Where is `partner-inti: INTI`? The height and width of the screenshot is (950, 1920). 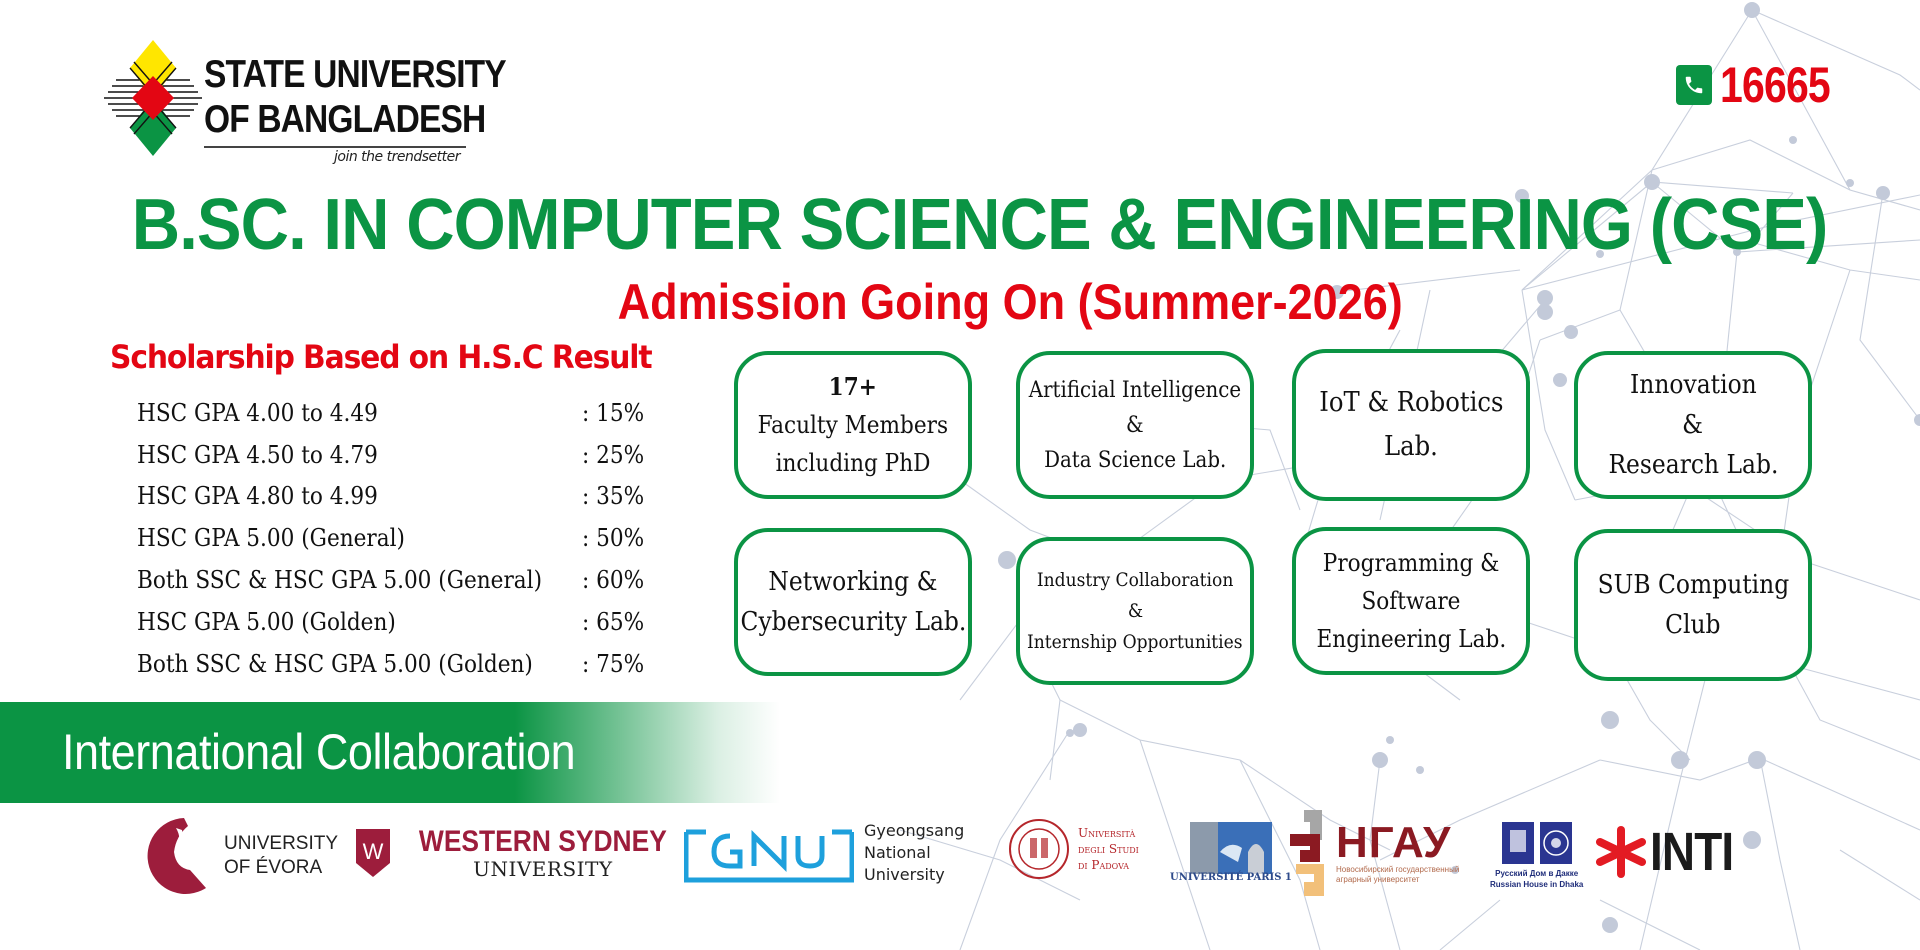
partner-inti: INTI is located at coordinates (1672, 852).